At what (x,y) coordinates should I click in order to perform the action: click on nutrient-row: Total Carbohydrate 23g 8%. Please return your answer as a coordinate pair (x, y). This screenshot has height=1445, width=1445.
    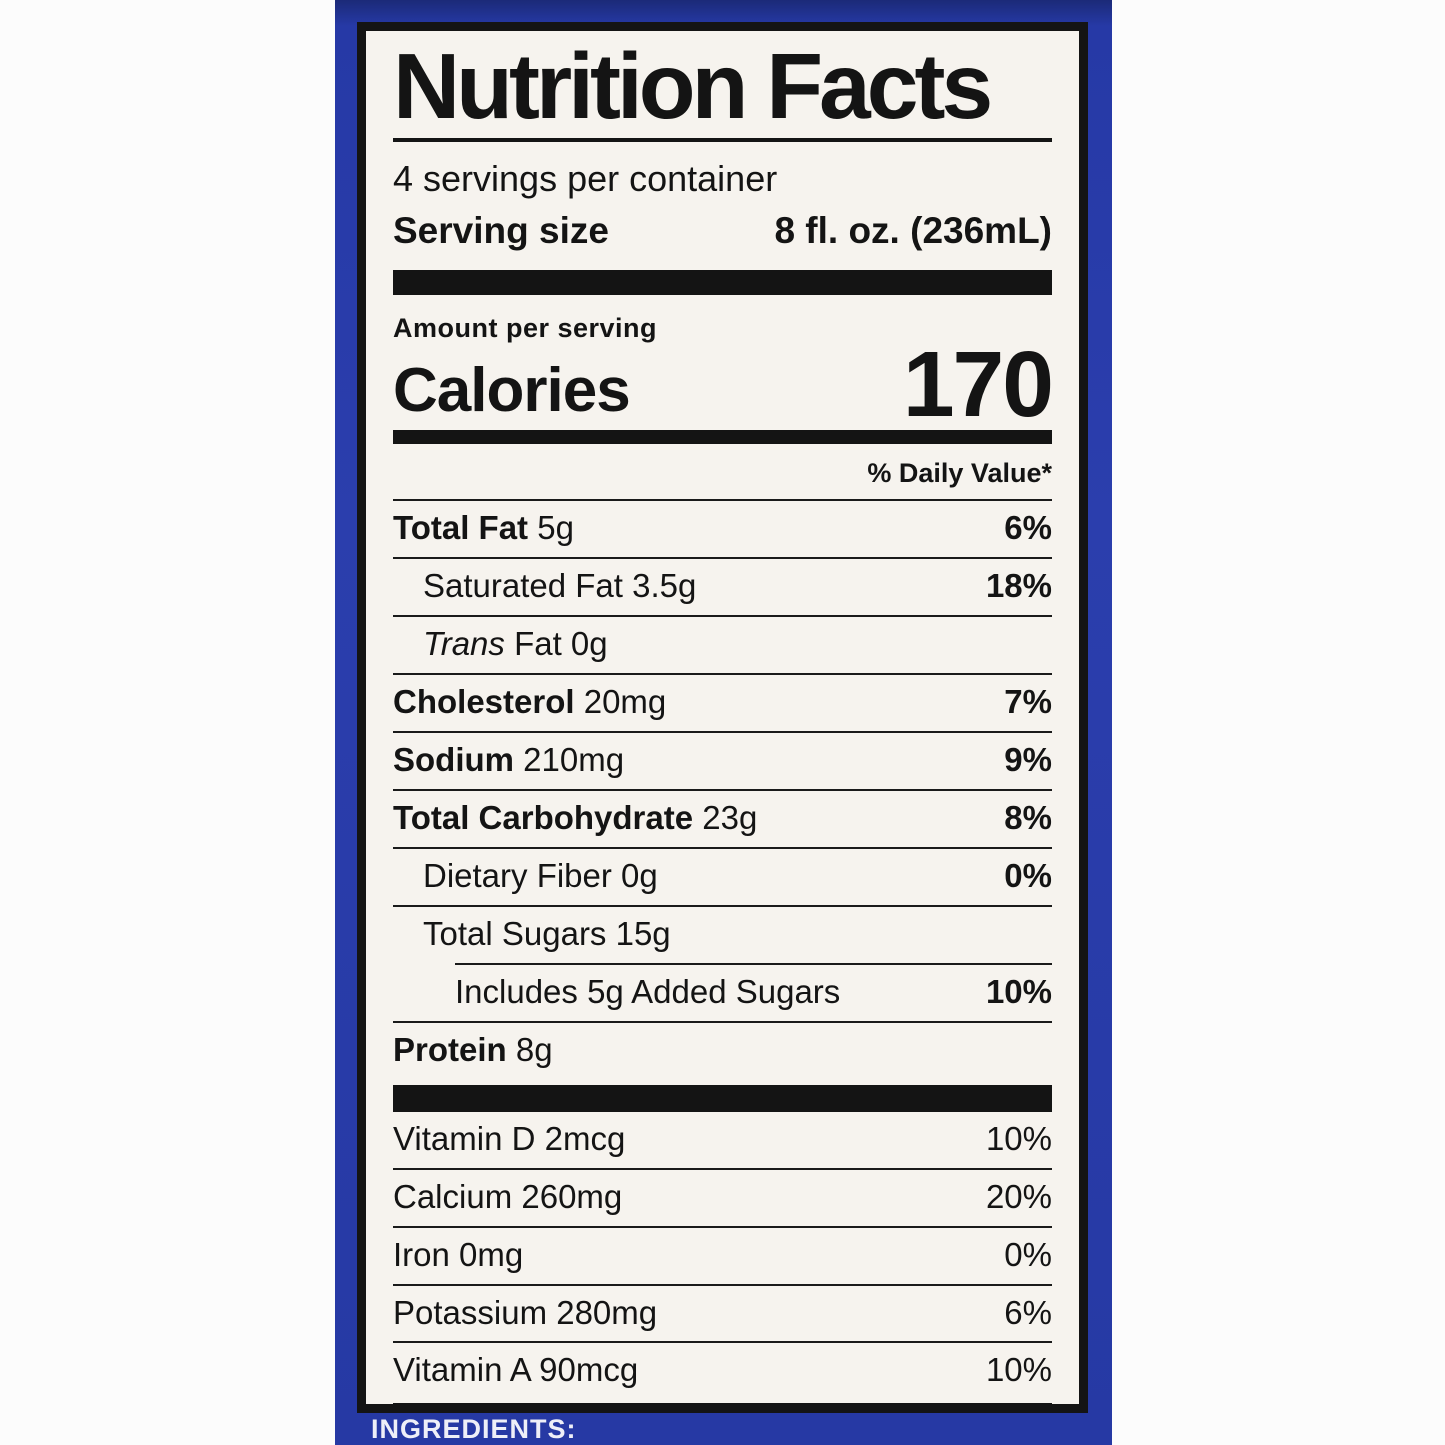
    Looking at the image, I should click on (722, 819).